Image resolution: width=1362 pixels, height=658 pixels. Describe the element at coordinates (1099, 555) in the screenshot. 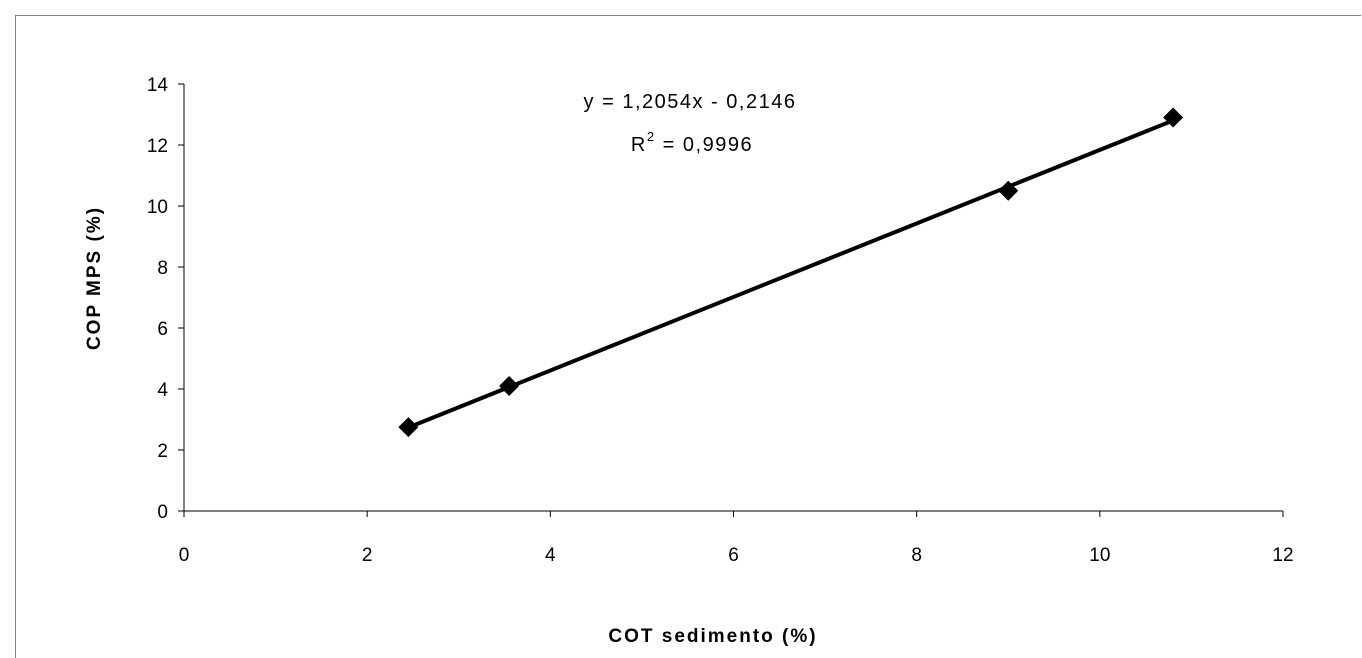

I see `x-tick-label: 10` at that location.